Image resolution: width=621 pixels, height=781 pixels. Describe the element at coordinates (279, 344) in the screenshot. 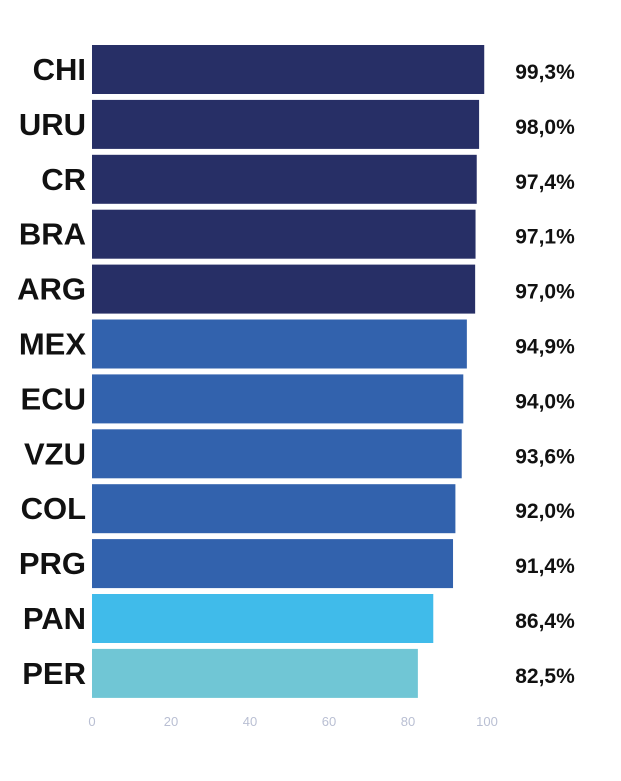

I see `bar-mex` at that location.